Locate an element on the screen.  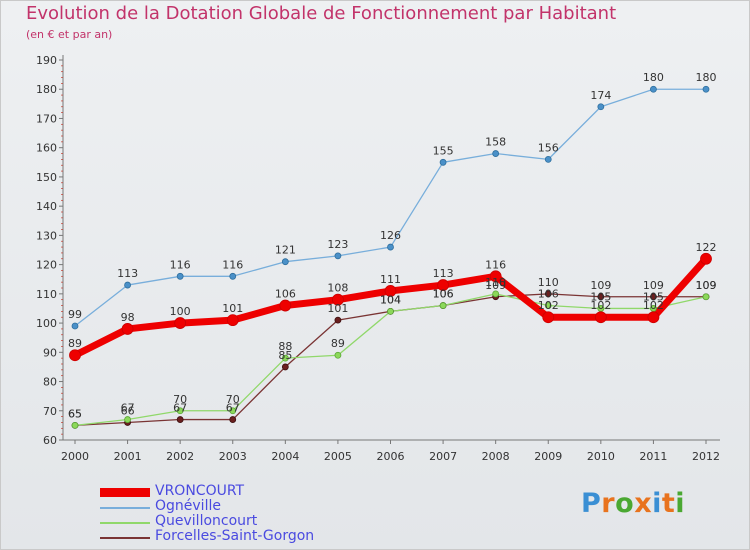
y-tick-label: 180 is located at coordinates (46, 89).